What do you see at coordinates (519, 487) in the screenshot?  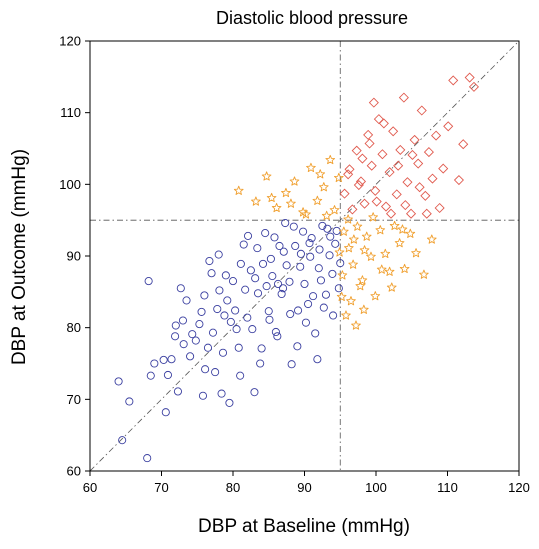 I see `x-tick-label: 120` at bounding box center [519, 487].